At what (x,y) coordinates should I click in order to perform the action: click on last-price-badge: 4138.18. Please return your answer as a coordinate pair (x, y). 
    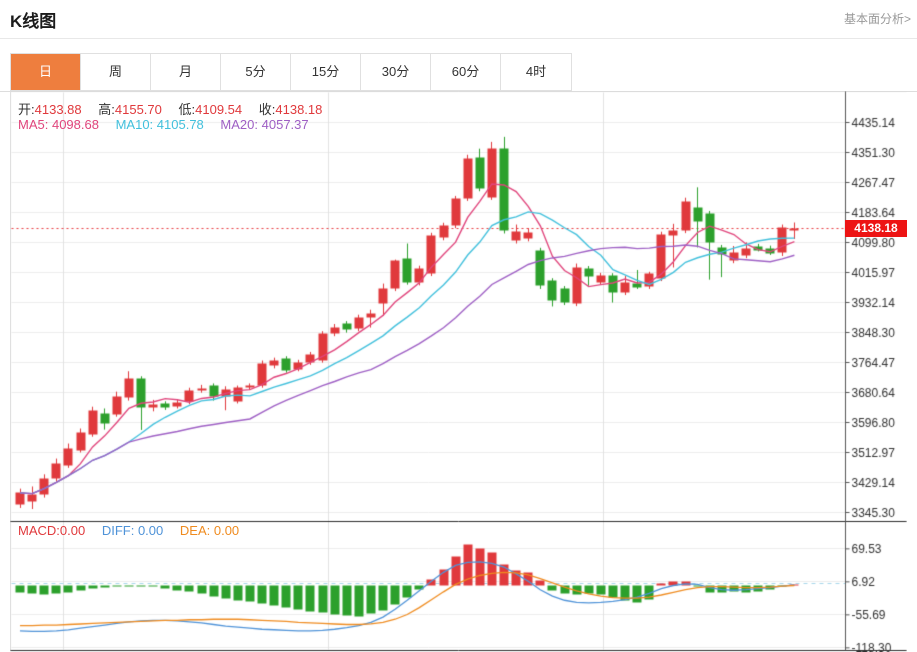
    Looking at the image, I should click on (876, 228).